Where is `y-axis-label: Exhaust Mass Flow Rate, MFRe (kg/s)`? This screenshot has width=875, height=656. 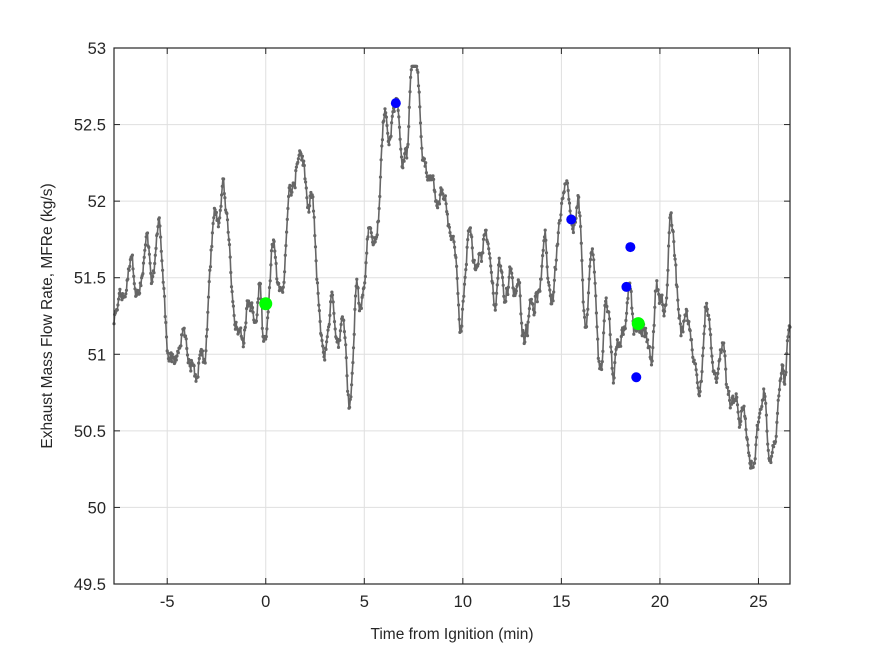 y-axis-label: Exhaust Mass Flow Rate, MFRe (kg/s) is located at coordinates (47, 315).